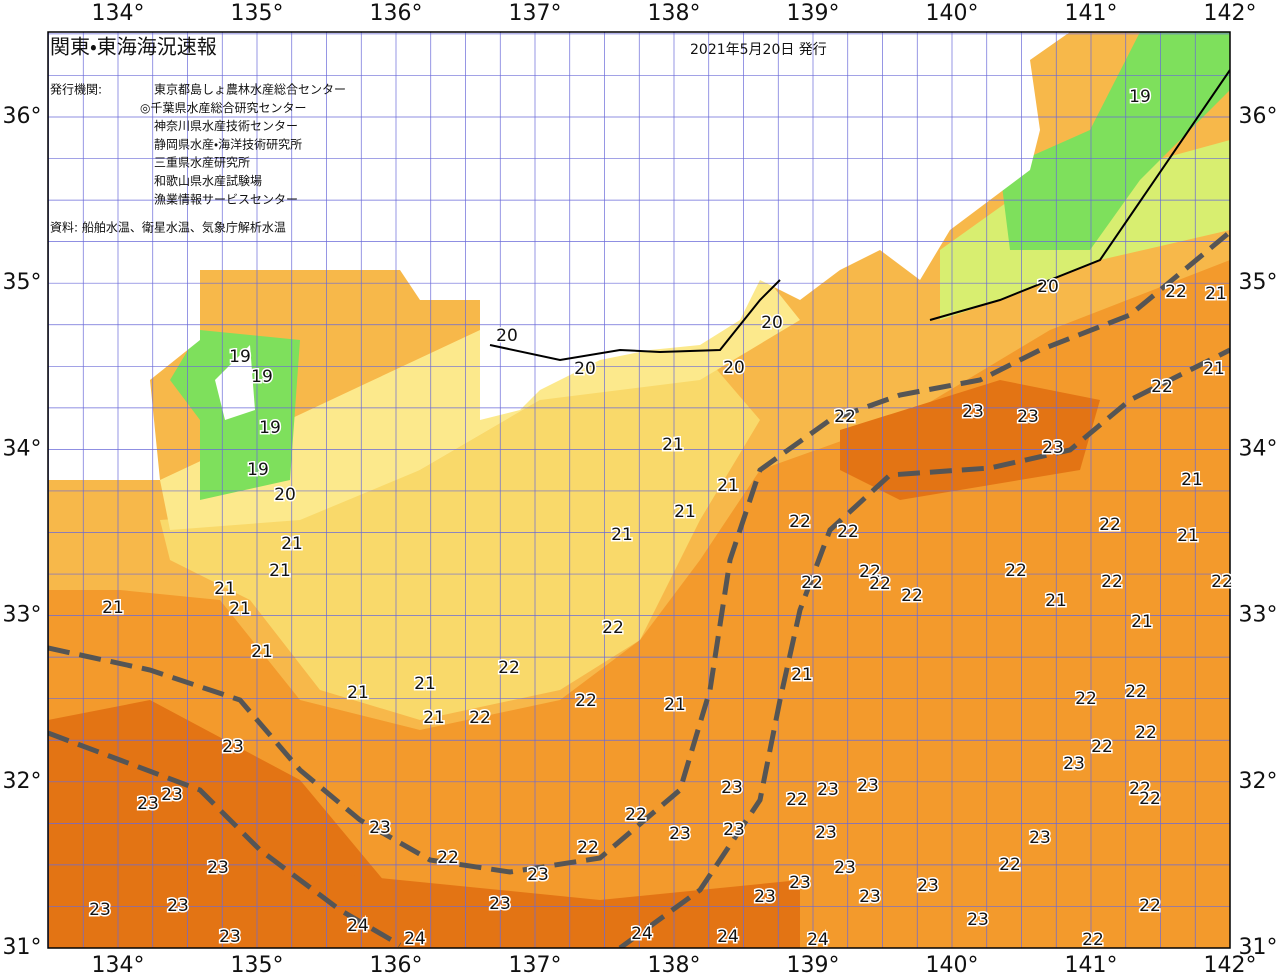  What do you see at coordinates (208, 180) in the screenshot?
I see `issuer: 和歌山県水産試験場` at bounding box center [208, 180].